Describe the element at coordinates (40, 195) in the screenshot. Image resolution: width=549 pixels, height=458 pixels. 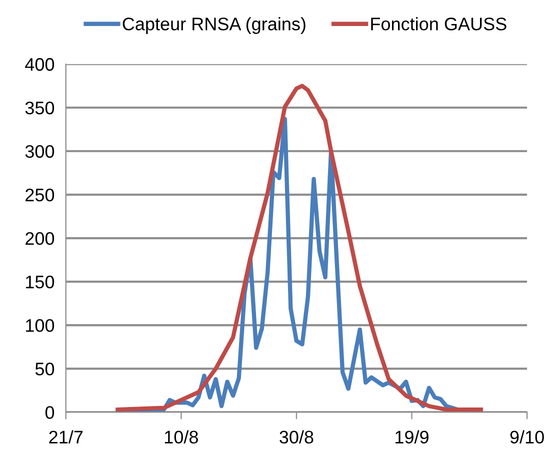
I see `y-tick-label: 250` at that location.